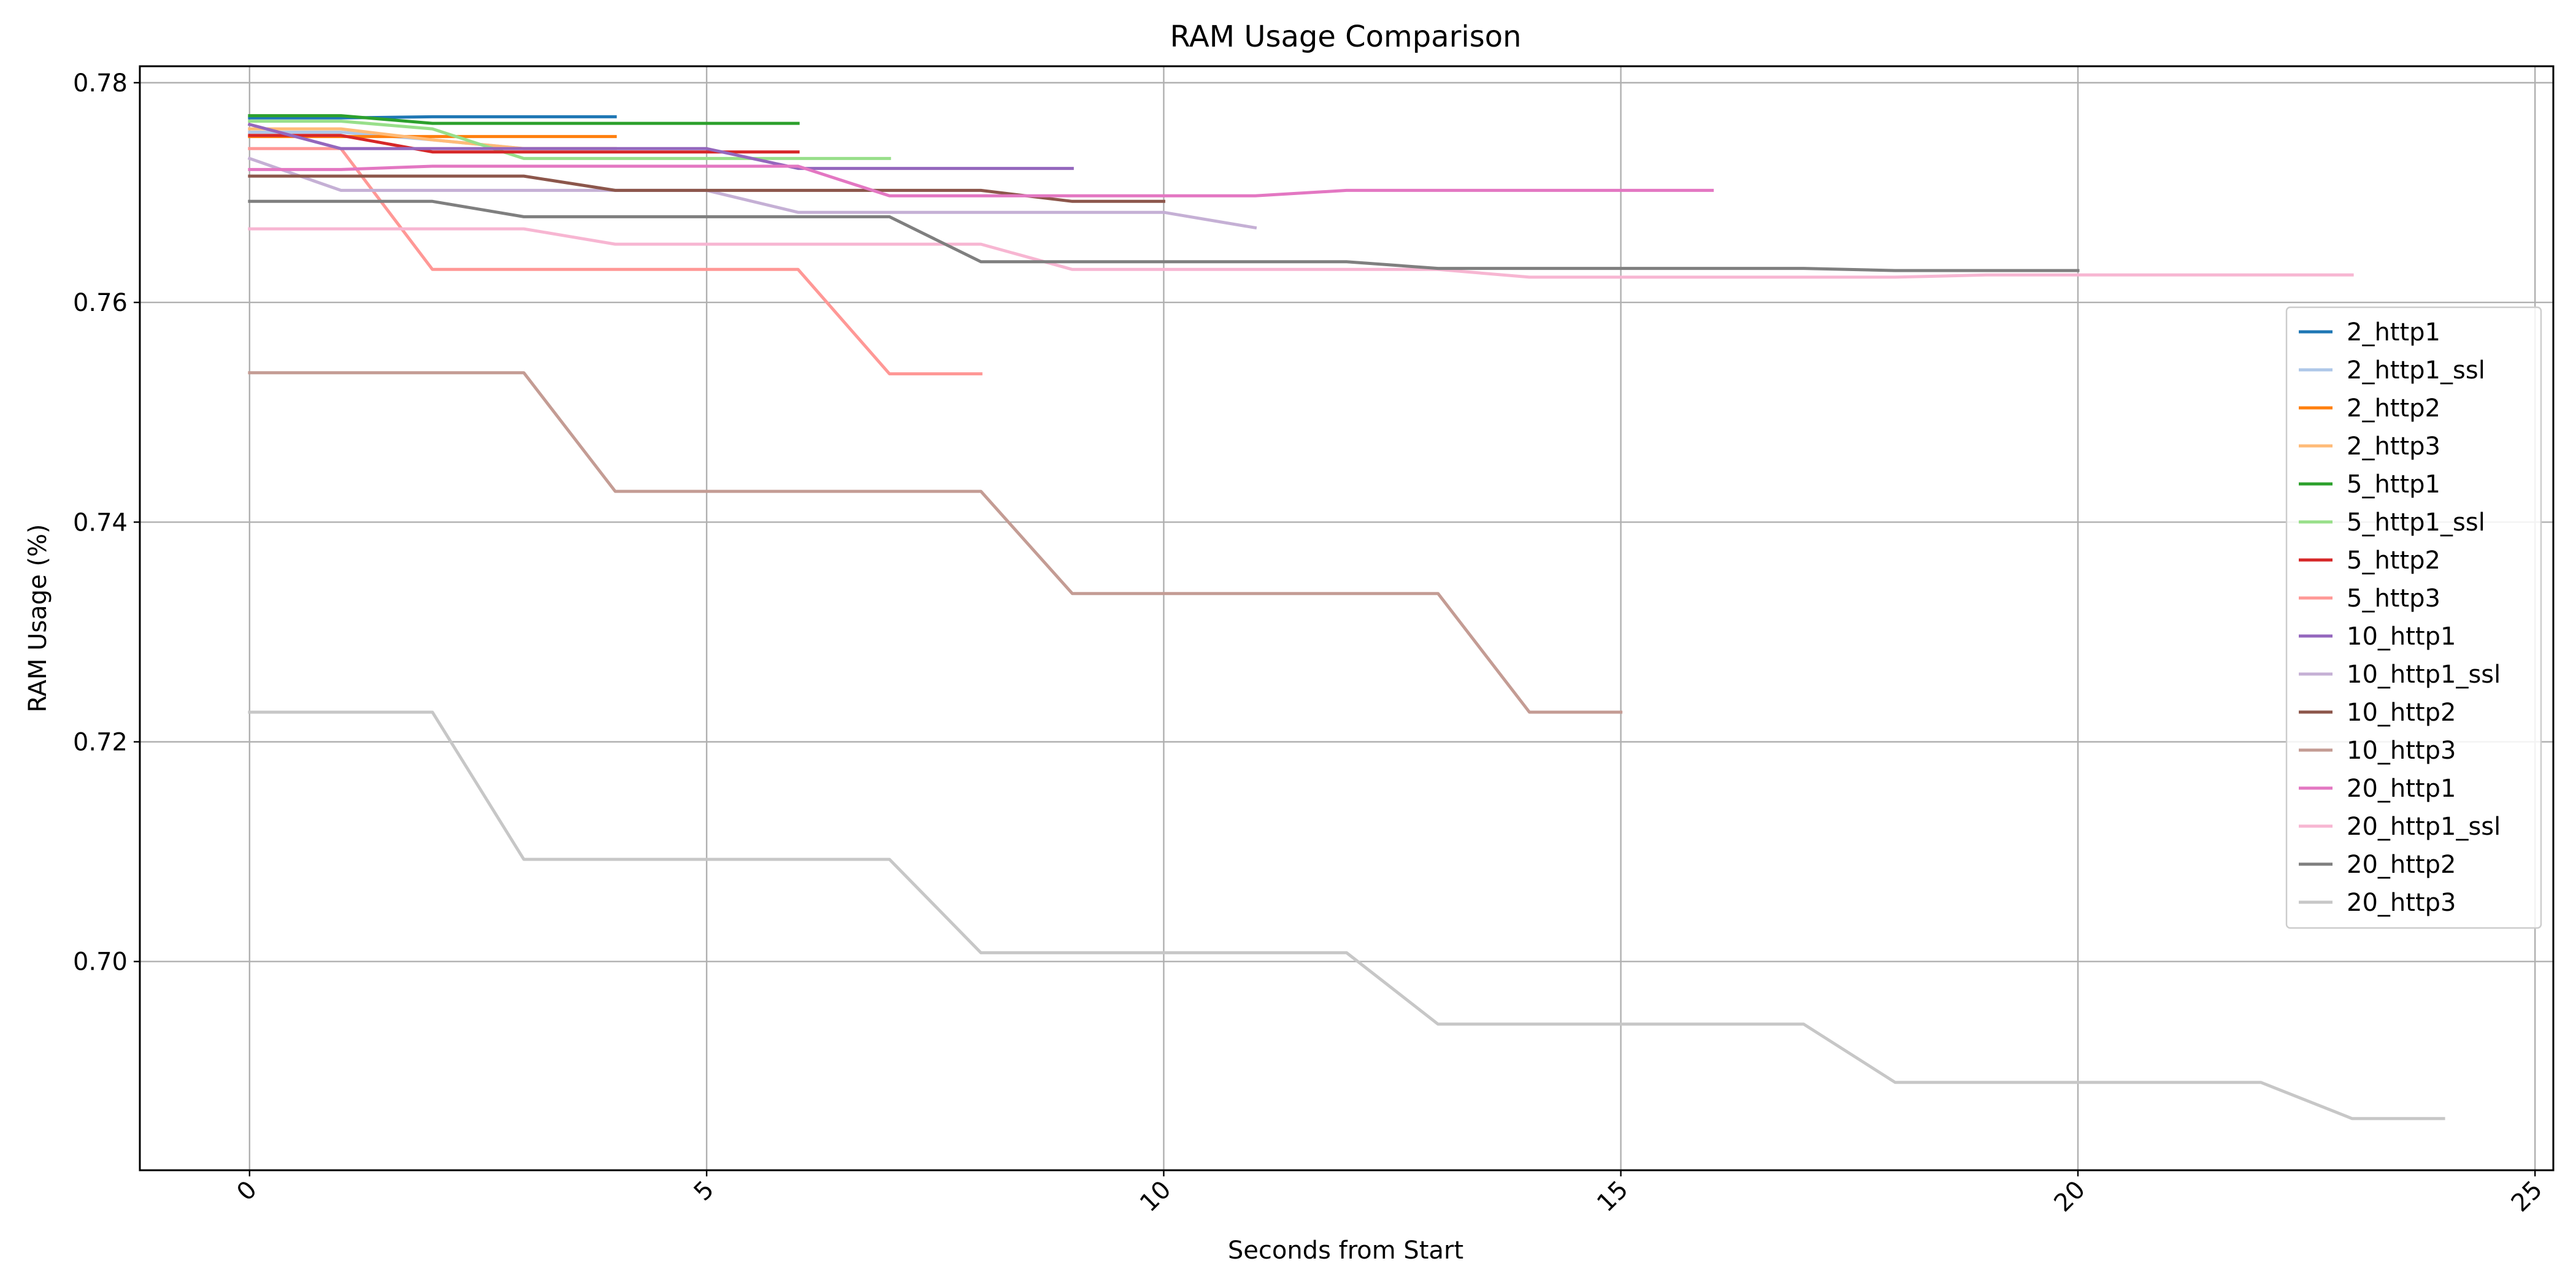  What do you see at coordinates (2401, 637) in the screenshot?
I see `legend-label: 10_http1` at bounding box center [2401, 637].